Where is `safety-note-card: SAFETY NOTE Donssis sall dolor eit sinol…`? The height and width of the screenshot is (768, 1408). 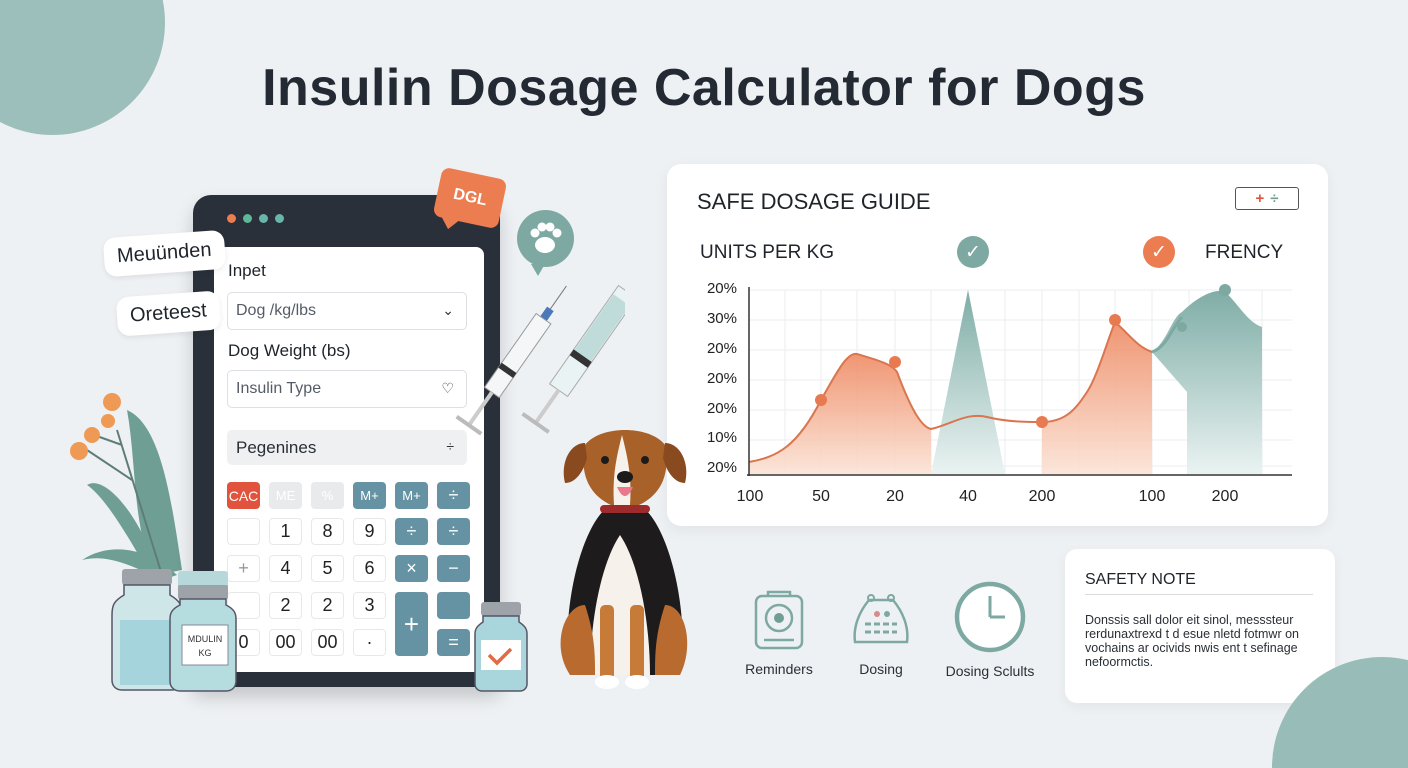 safety-note-card: SAFETY NOTE Donssis sall dolor eit sinol… is located at coordinates (1200, 626).